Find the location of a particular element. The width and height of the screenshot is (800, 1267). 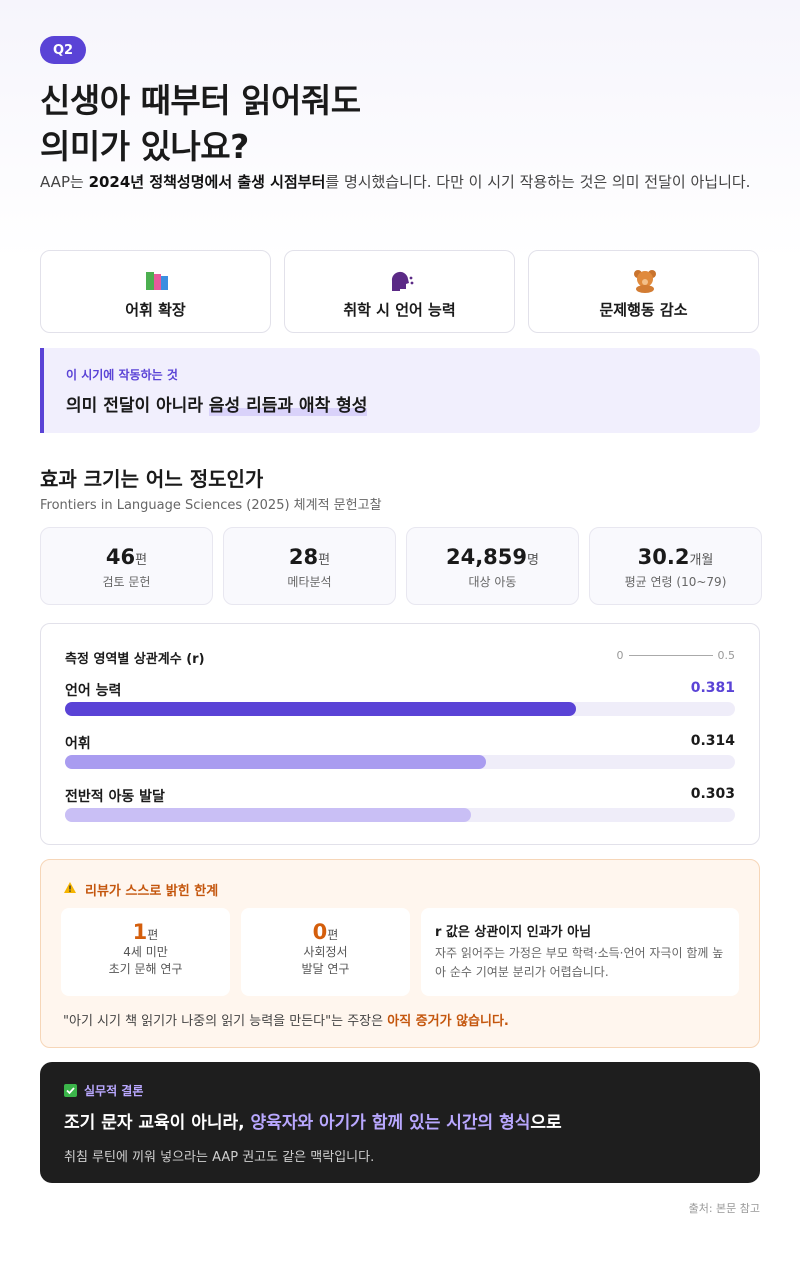

stat-label: 검토 문헌 is located at coordinates (126, 582).